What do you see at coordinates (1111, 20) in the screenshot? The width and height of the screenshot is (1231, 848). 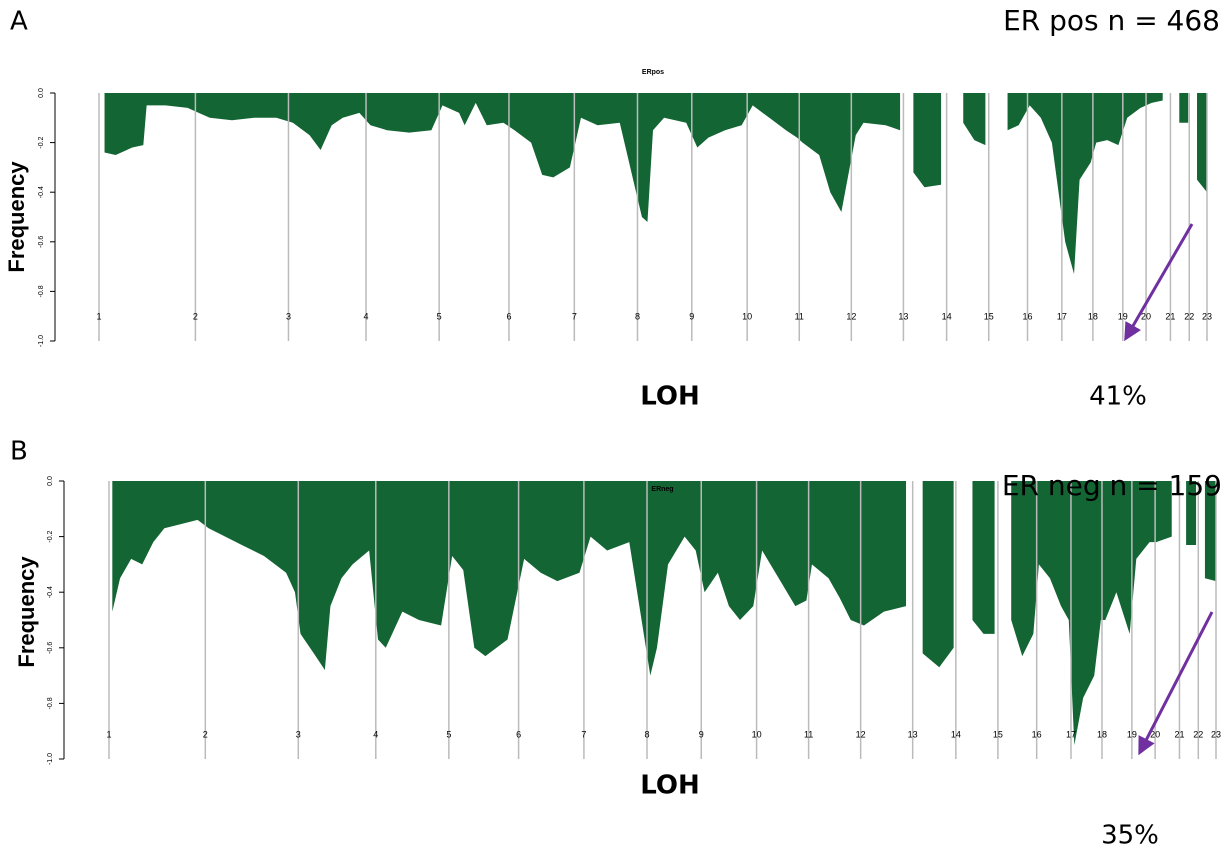 I see `annotation: ER pos n = 468` at bounding box center [1111, 20].